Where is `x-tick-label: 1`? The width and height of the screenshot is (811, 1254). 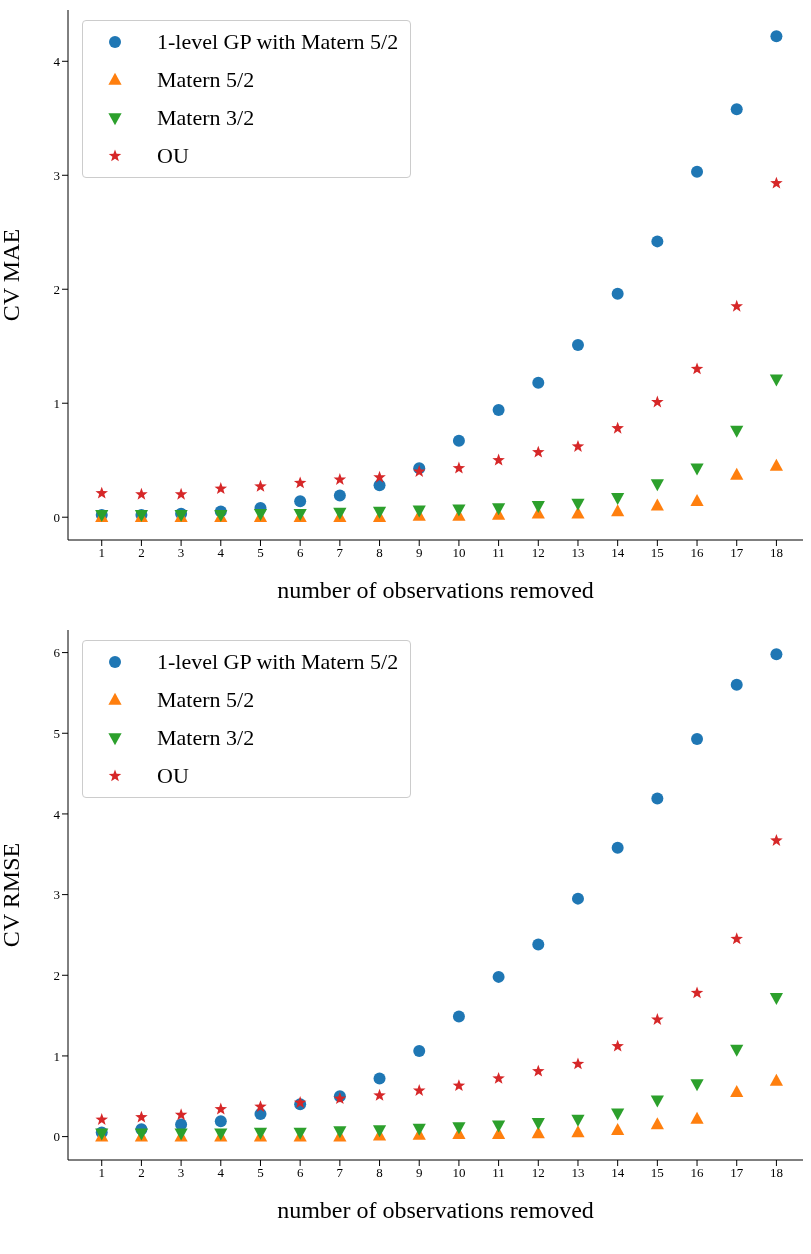 x-tick-label: 1 is located at coordinates (101, 1173).